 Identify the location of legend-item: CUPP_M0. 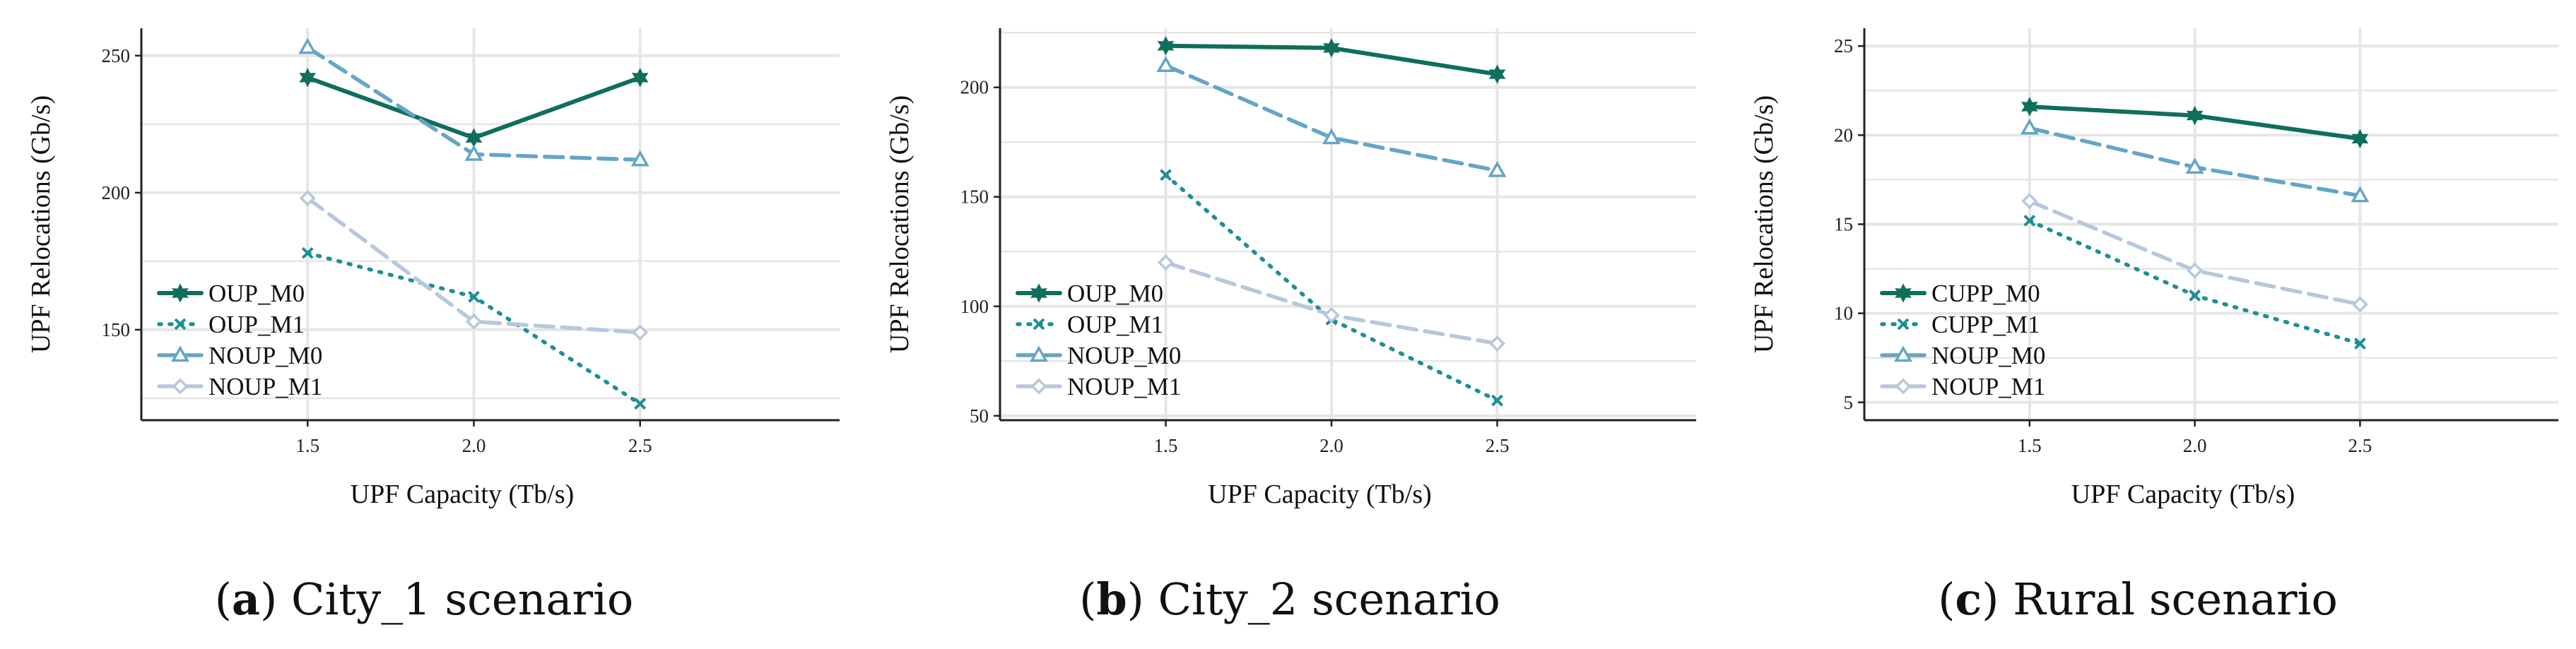
(1960, 293).